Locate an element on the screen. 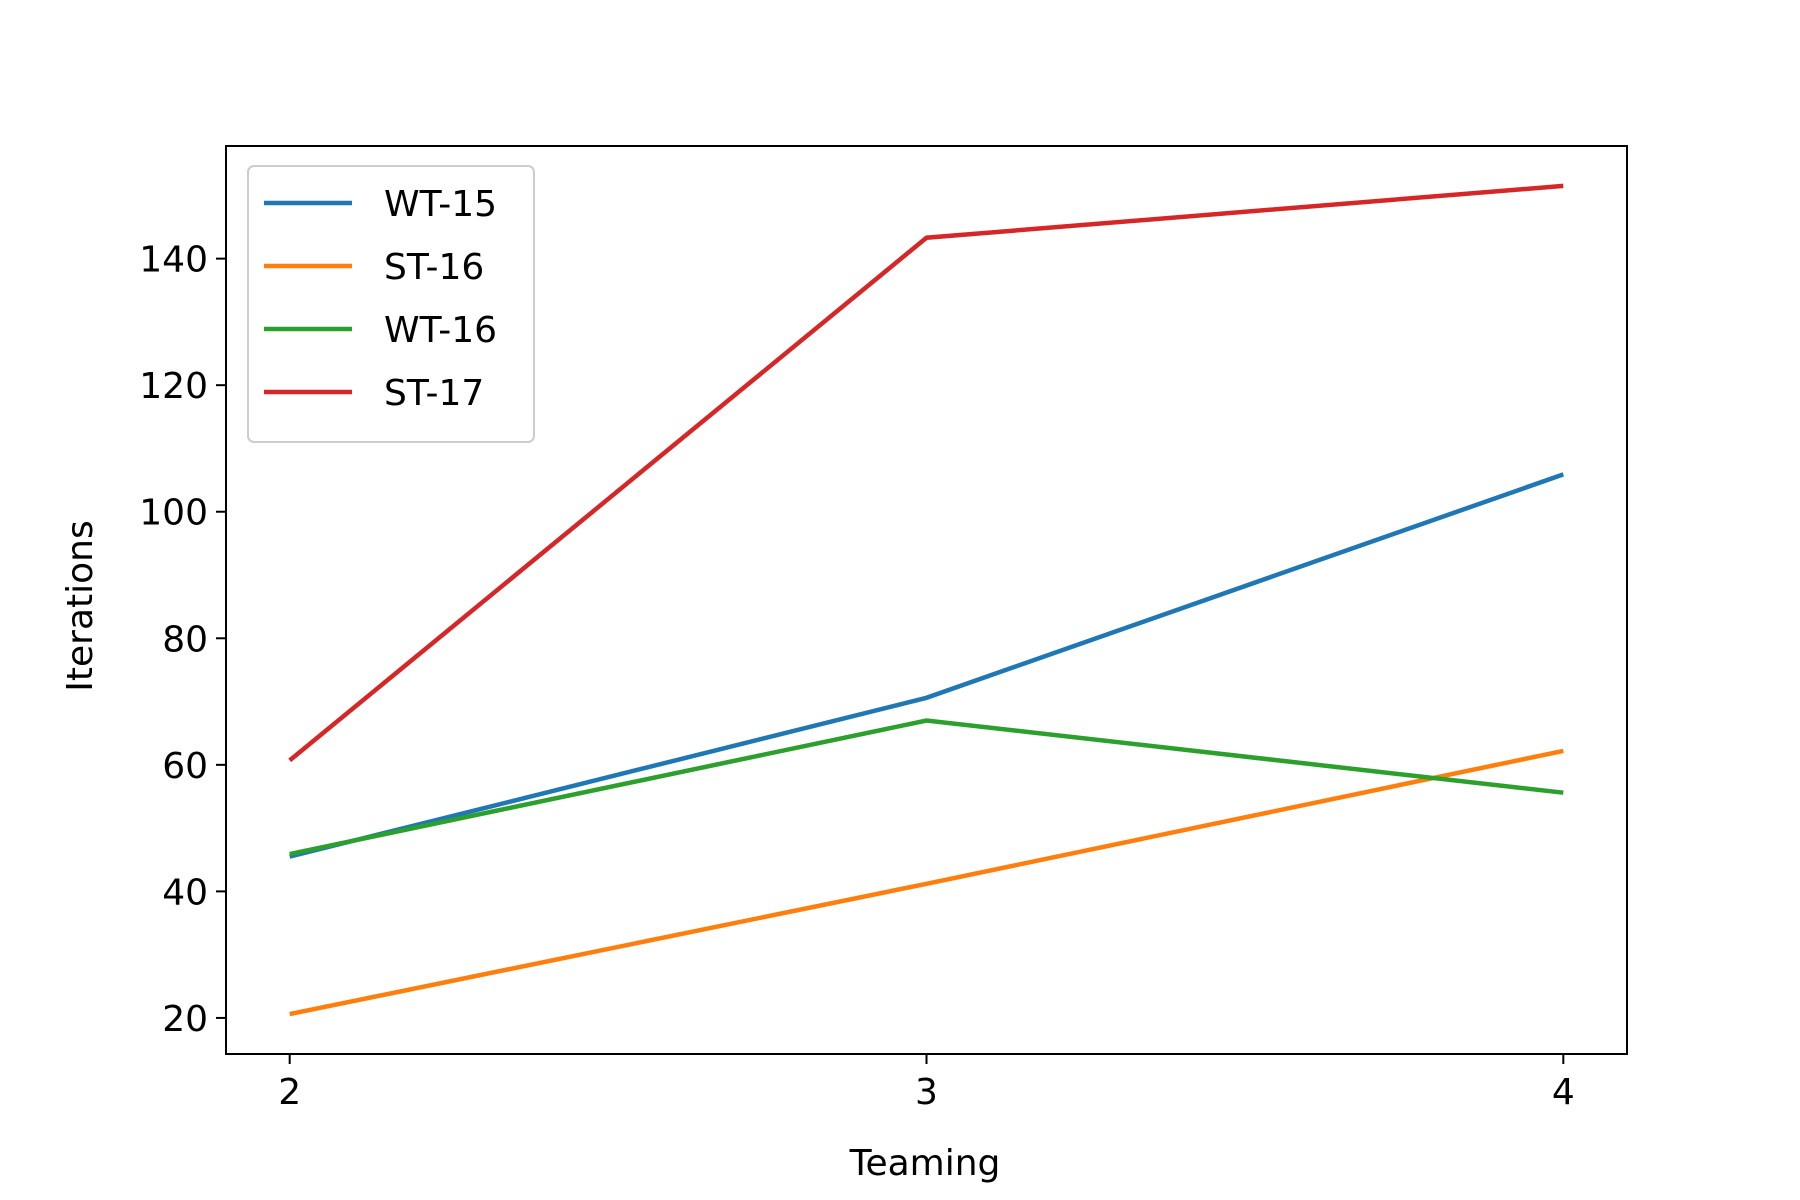 The height and width of the screenshot is (1200, 1800). legend-label-st-16: ST-16 is located at coordinates (434, 267).